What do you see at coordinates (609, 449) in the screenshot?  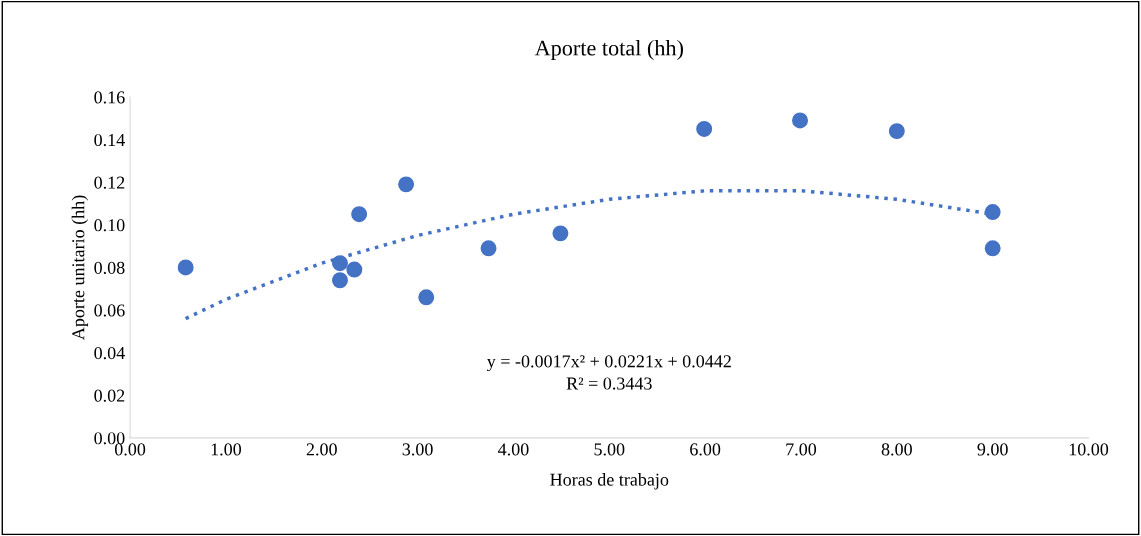 I see `x-tick-label: 5.00` at bounding box center [609, 449].